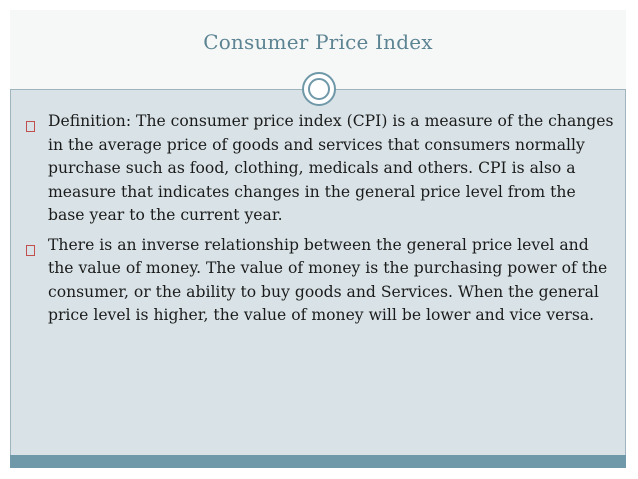 The width and height of the screenshot is (638, 479). Describe the element at coordinates (318, 461) in the screenshot. I see `bottom-accent-bar` at that location.